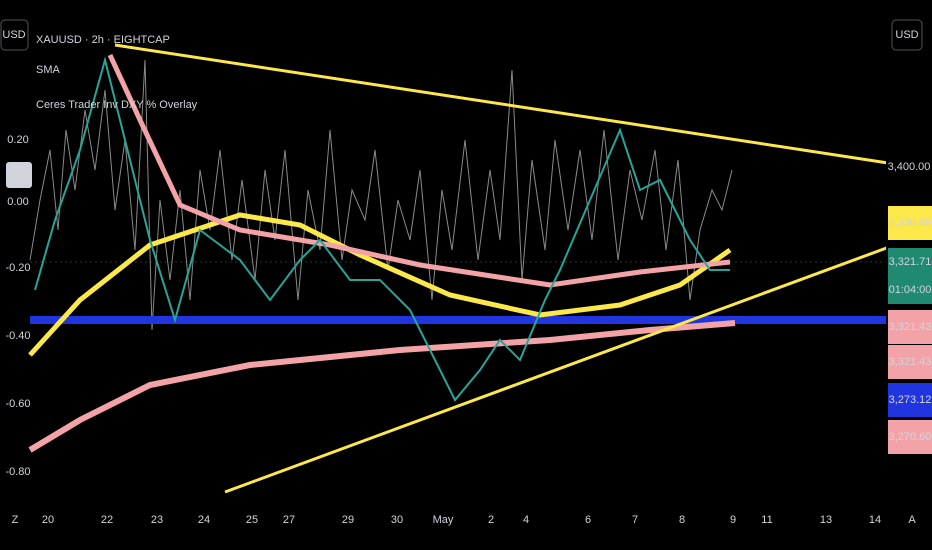  What do you see at coordinates (826, 520) in the screenshot?
I see `time-label: 13` at bounding box center [826, 520].